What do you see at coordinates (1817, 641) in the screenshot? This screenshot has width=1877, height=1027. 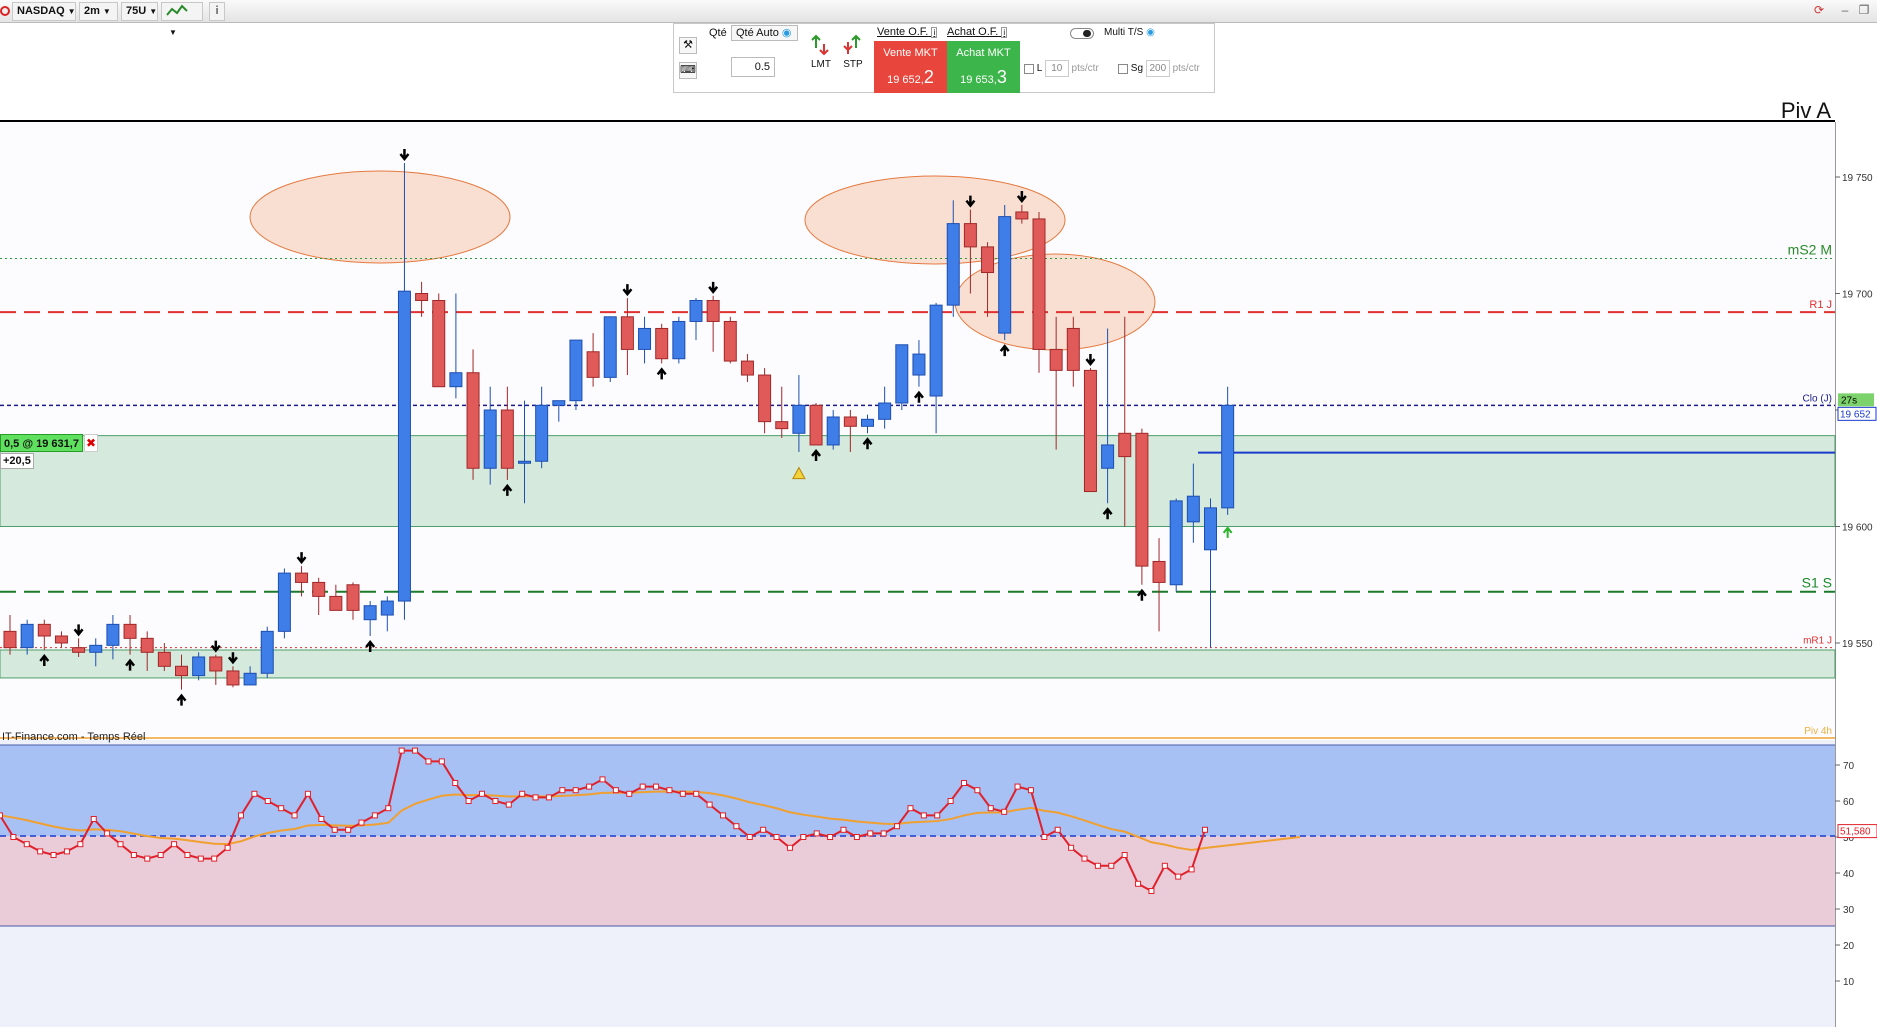 I see `mr1j-level-label: mR1 J` at bounding box center [1817, 641].